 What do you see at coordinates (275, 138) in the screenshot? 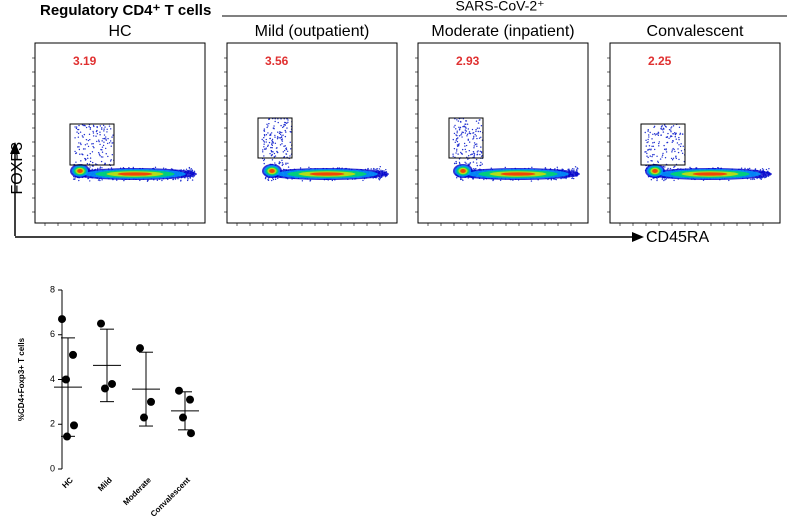
I see `gate` at bounding box center [275, 138].